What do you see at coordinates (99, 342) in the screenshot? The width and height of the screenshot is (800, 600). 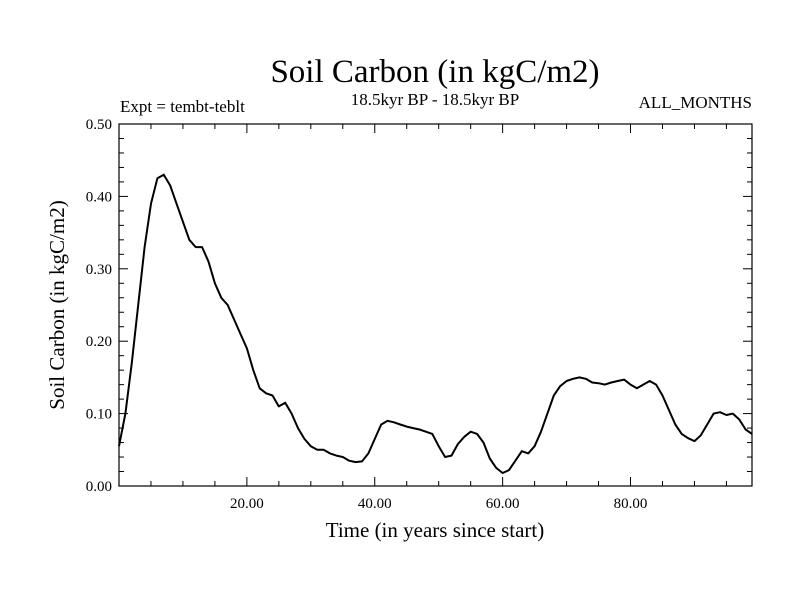 I see `y-tick-label: 0.20` at bounding box center [99, 342].